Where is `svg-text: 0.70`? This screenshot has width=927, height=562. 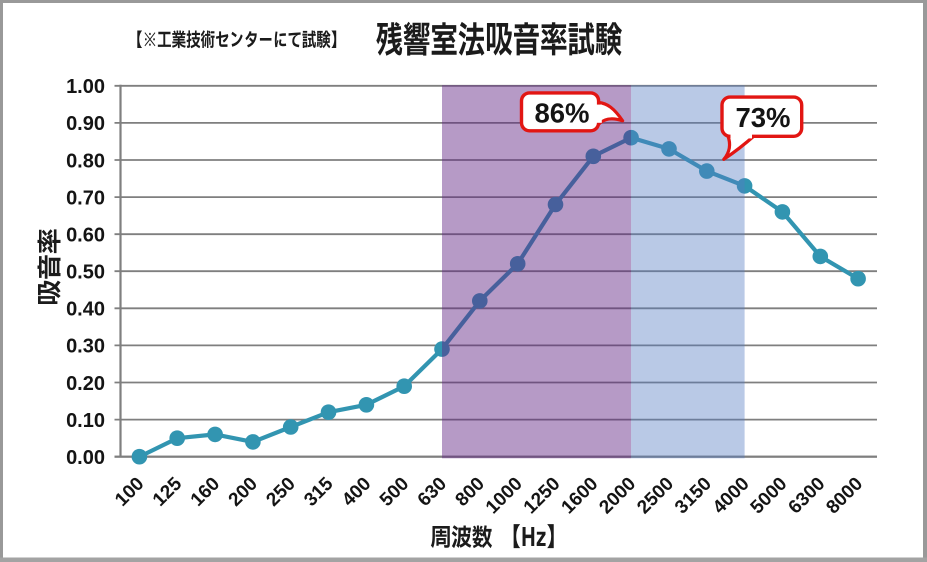 svg-text: 0.70 is located at coordinates (85, 198).